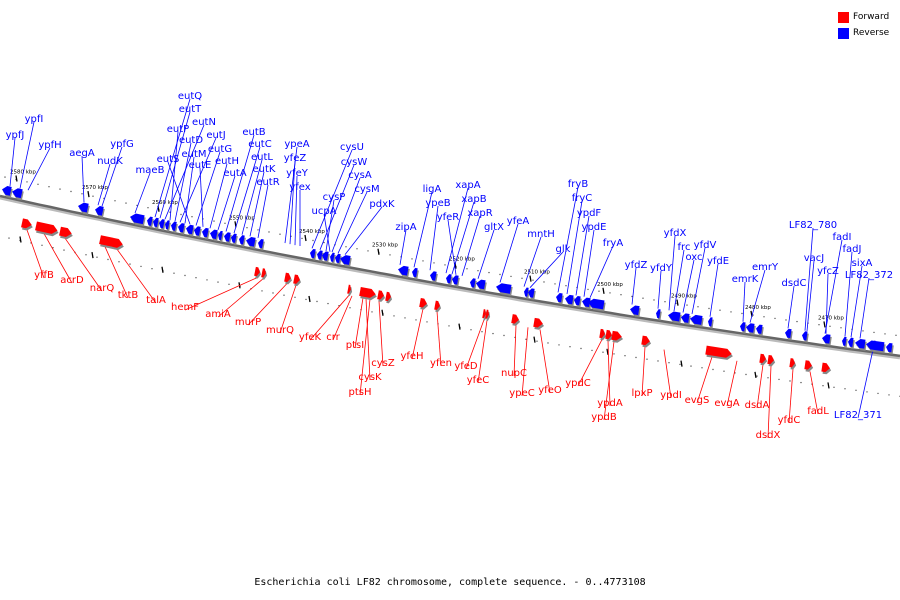 The image size is (900, 600). Describe the element at coordinates (352, 147) in the screenshot. I see `gene-label-cysU: cysU` at that location.